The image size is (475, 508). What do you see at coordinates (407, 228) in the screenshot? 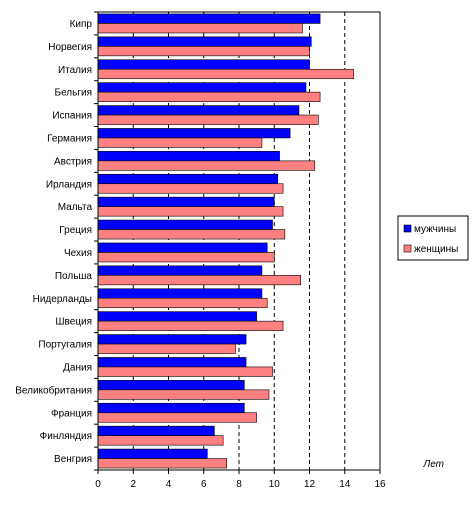
I see `legend-swatch-men` at bounding box center [407, 228].